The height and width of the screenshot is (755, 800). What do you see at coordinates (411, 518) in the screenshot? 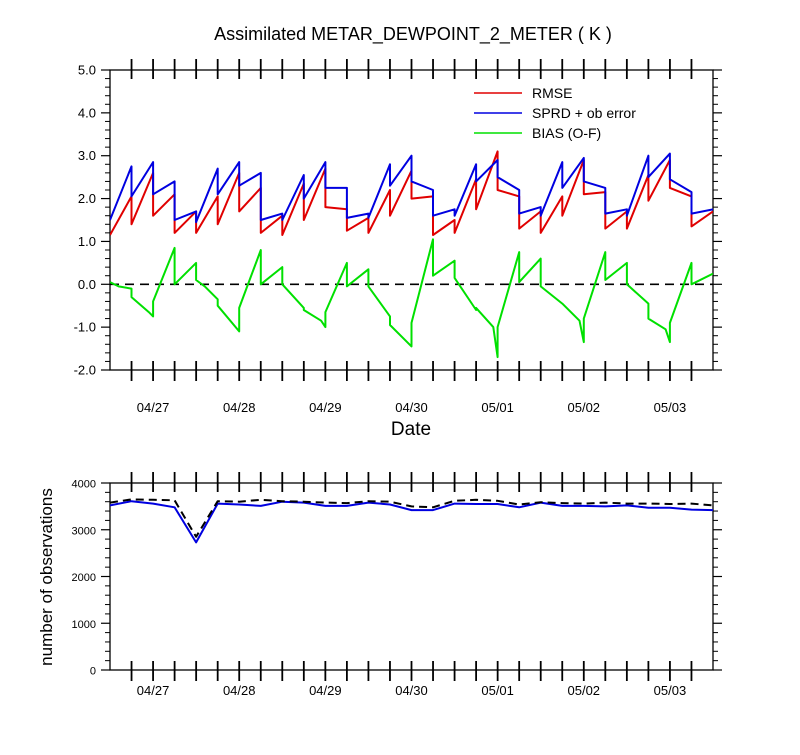
I see `series-line-dashed` at bounding box center [411, 518].